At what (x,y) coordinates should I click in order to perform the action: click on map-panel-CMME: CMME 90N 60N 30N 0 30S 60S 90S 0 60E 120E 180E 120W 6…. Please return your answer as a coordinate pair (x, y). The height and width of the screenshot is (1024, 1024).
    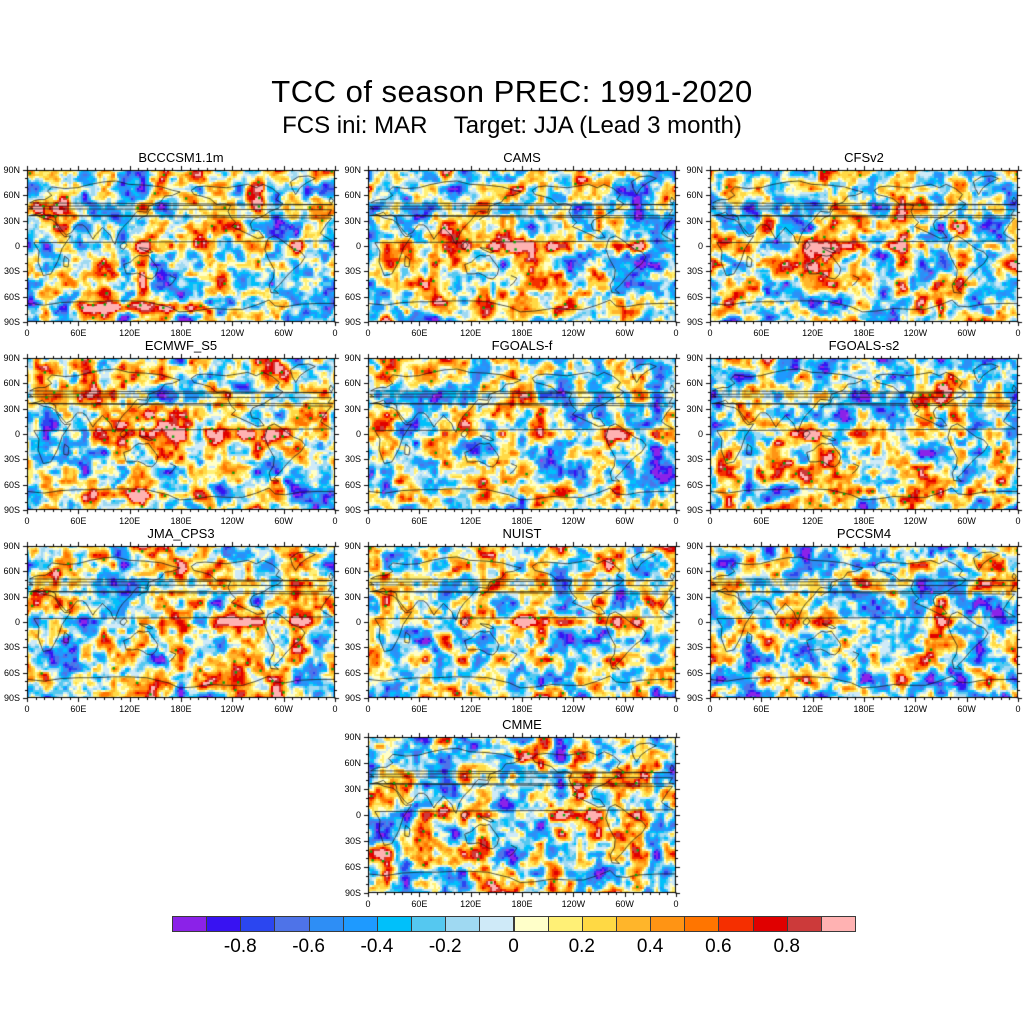
    Looking at the image, I should click on (508, 814).